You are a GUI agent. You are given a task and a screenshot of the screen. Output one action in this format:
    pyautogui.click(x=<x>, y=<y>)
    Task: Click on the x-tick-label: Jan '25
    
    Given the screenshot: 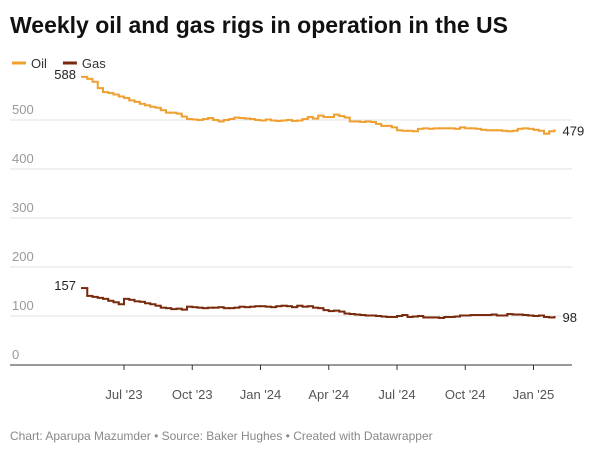 What is the action you would take?
    pyautogui.click(x=534, y=394)
    